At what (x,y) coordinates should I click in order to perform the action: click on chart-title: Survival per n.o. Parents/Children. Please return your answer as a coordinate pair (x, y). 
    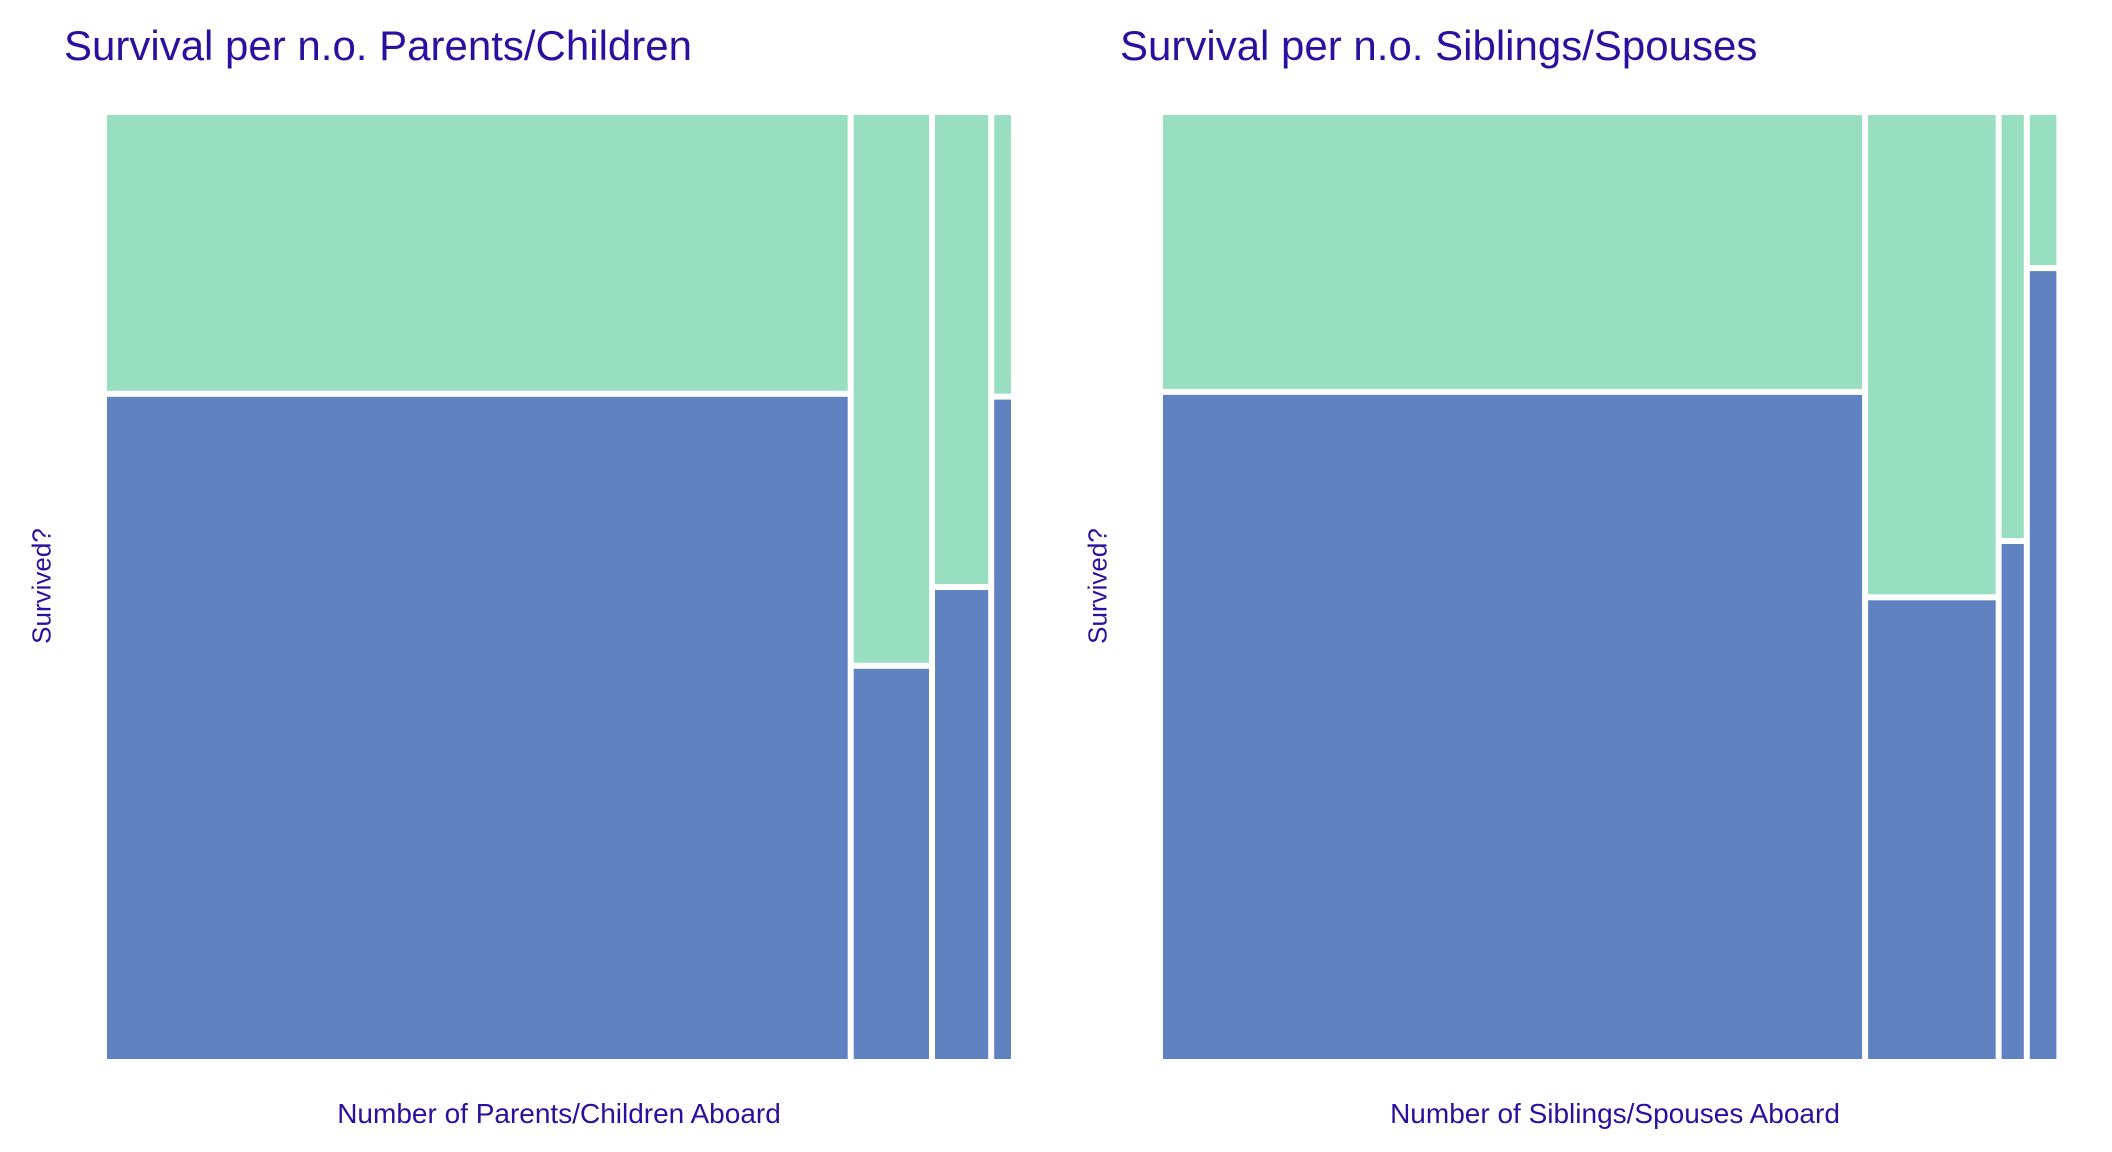
    Looking at the image, I should click on (378, 45).